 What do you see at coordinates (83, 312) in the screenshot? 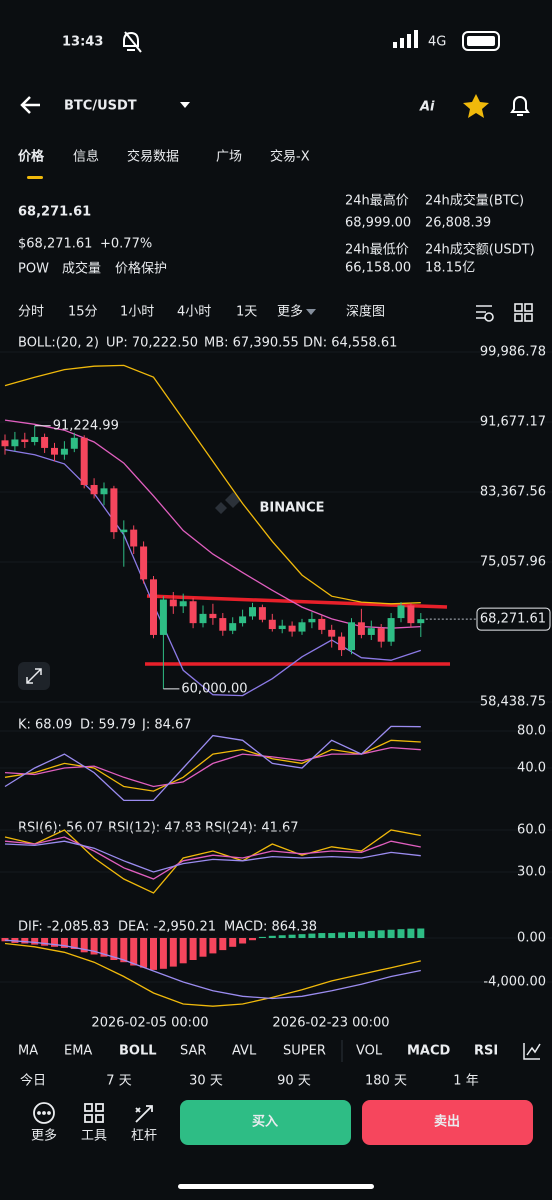
I see `interval: 15分` at bounding box center [83, 312].